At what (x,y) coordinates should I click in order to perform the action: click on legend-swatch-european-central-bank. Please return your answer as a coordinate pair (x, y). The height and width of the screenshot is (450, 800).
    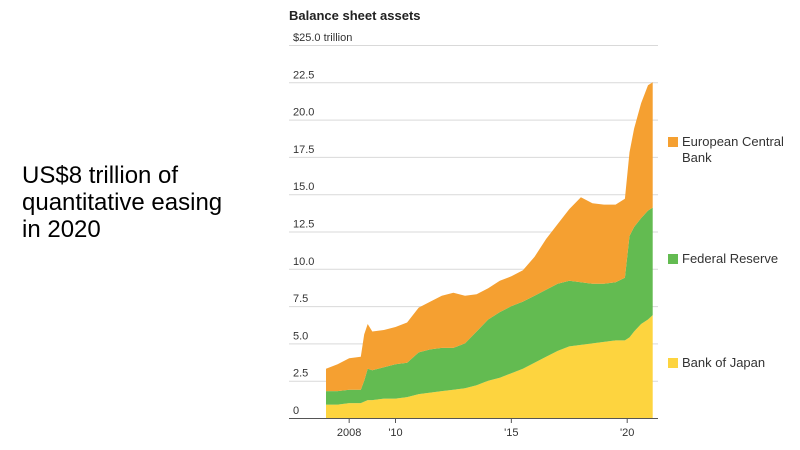
    Looking at the image, I should click on (673, 142).